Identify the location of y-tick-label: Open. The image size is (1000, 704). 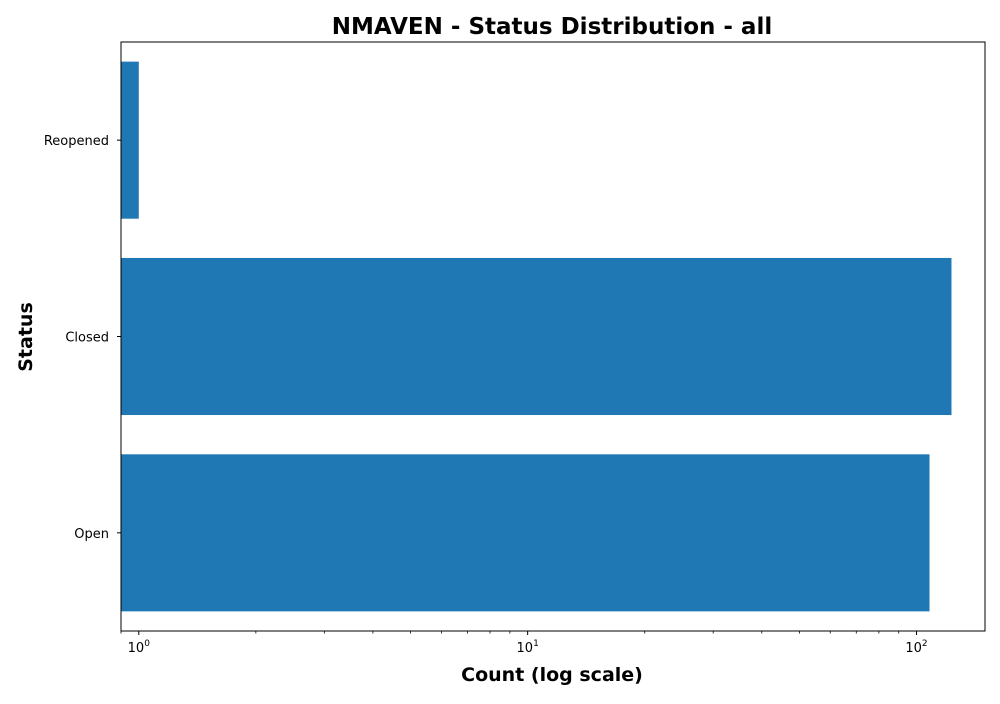
(91, 534).